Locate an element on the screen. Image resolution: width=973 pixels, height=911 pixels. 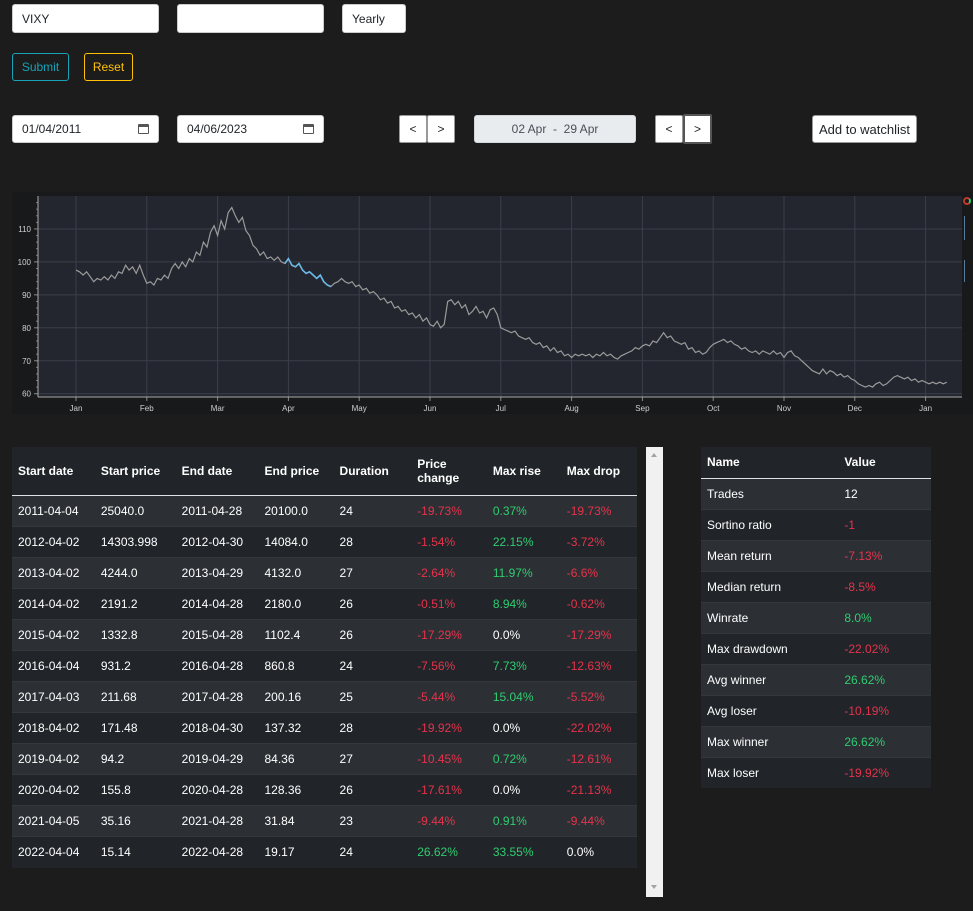
trade-cell: -10.45% is located at coordinates (449, 758).